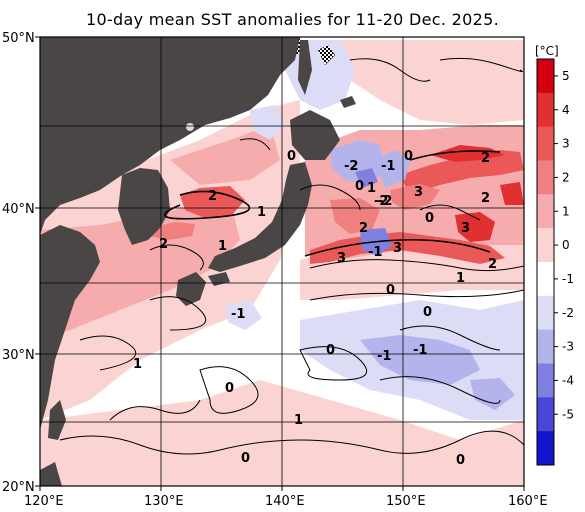 This screenshot has width=585, height=512. What do you see at coordinates (348, 102) in the screenshot?
I see `kuril-islands` at bounding box center [348, 102].